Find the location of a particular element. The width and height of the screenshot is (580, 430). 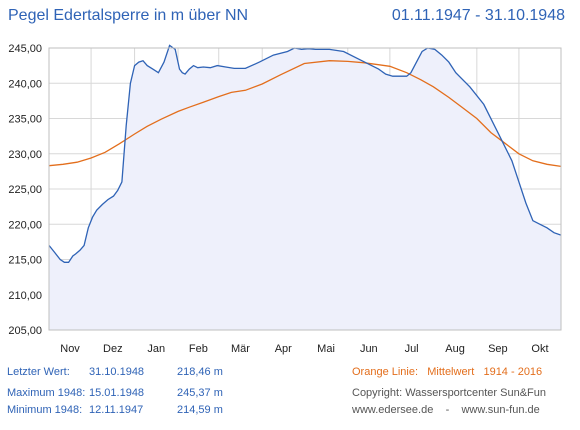

stat-last-date: 31.10.1948 is located at coordinates (117, 372).